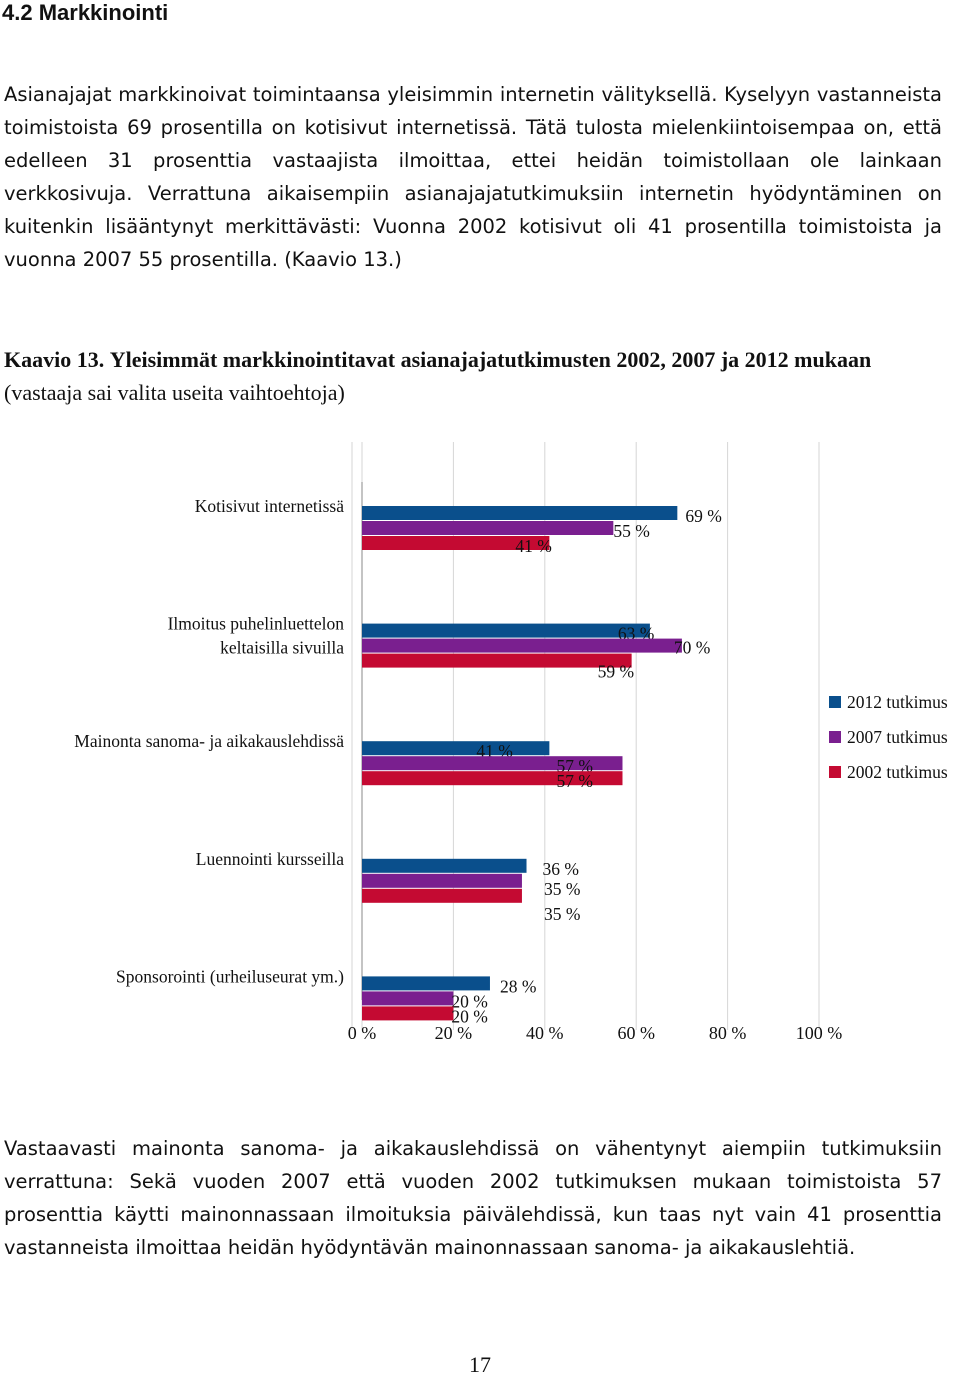 The height and width of the screenshot is (1378, 960). Describe the element at coordinates (230, 976) in the screenshot. I see `category-label: Sponsorointi (urheiluseurat ym.)` at that location.